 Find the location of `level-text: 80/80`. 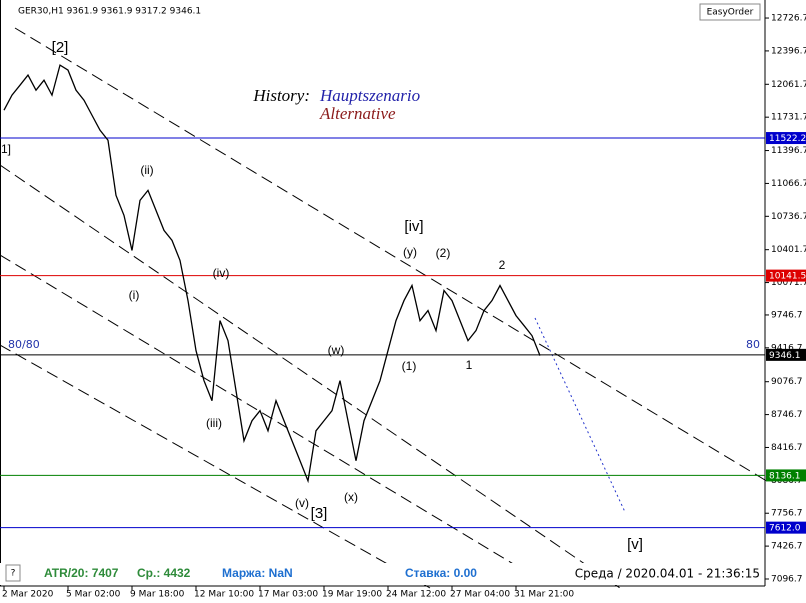

level-text: 80/80 is located at coordinates (24, 344).